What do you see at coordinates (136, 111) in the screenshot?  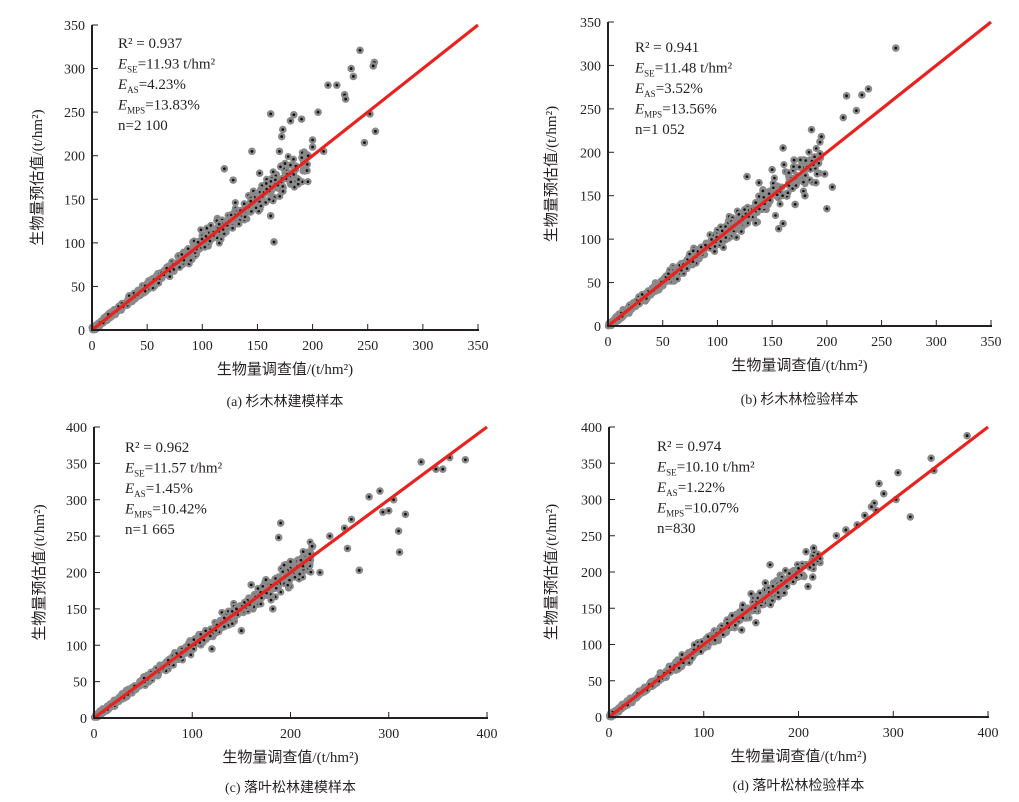 I see `stat-subscript: MPS` at bounding box center [136, 111].